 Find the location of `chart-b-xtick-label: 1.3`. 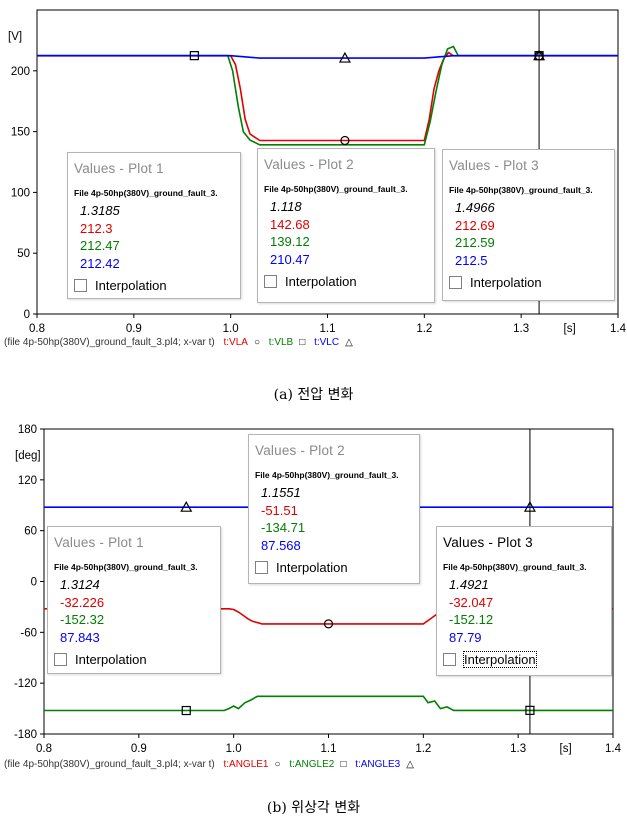

chart-b-xtick-label: 1.3 is located at coordinates (518, 749).